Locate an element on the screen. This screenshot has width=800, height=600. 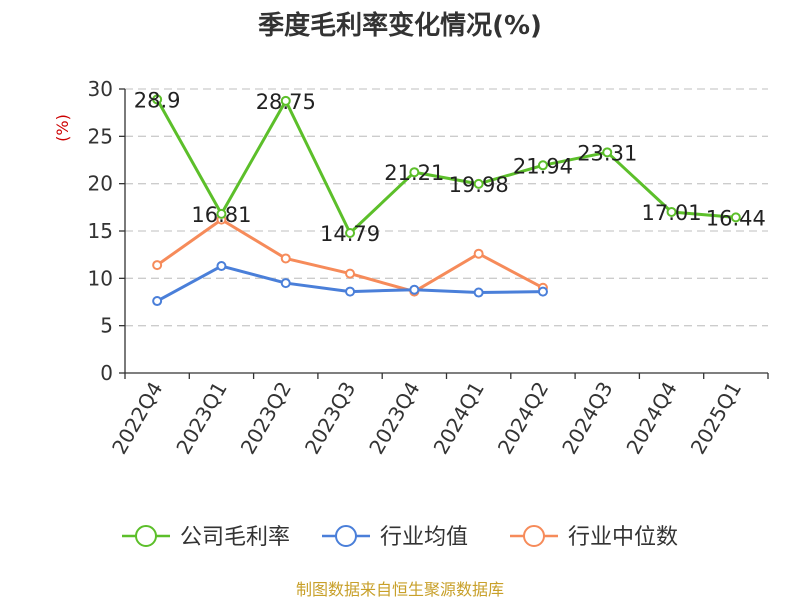
legend-item: 行业中位数 is located at coordinates (594, 537).